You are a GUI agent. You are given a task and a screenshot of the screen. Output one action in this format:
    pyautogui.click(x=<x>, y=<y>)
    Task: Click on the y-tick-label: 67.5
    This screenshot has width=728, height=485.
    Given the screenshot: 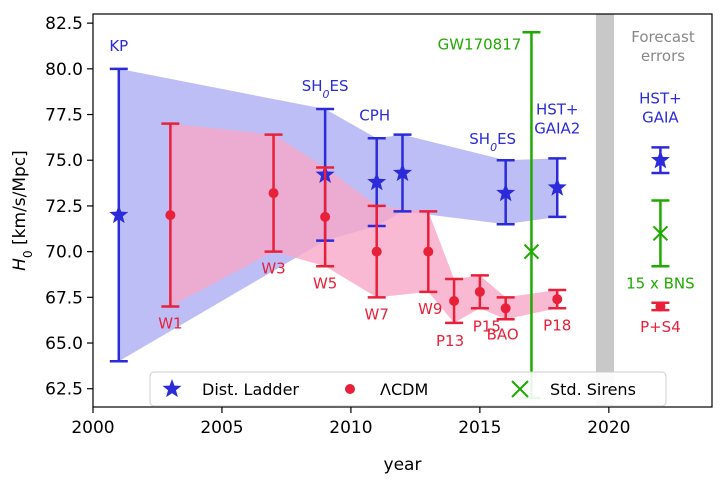 What is the action you would take?
    pyautogui.click(x=64, y=298)
    